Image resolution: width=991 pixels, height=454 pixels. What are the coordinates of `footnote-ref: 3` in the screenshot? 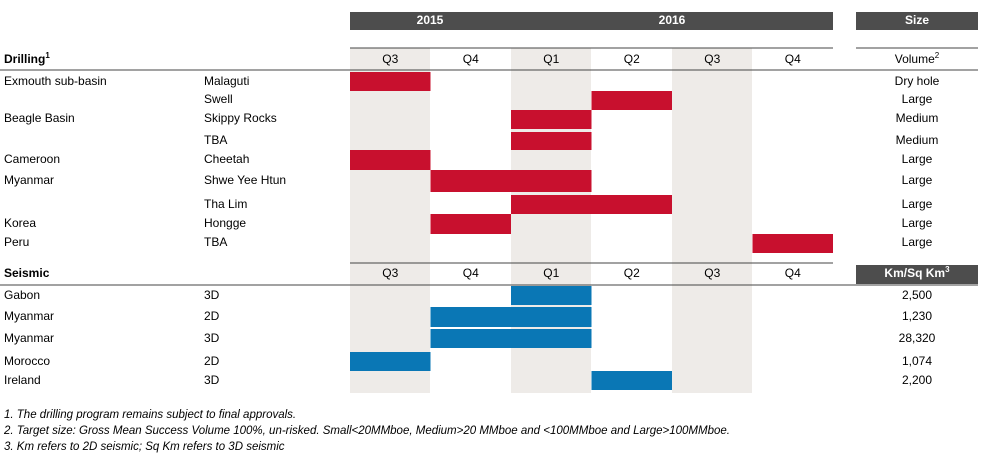 It's located at (947, 269).